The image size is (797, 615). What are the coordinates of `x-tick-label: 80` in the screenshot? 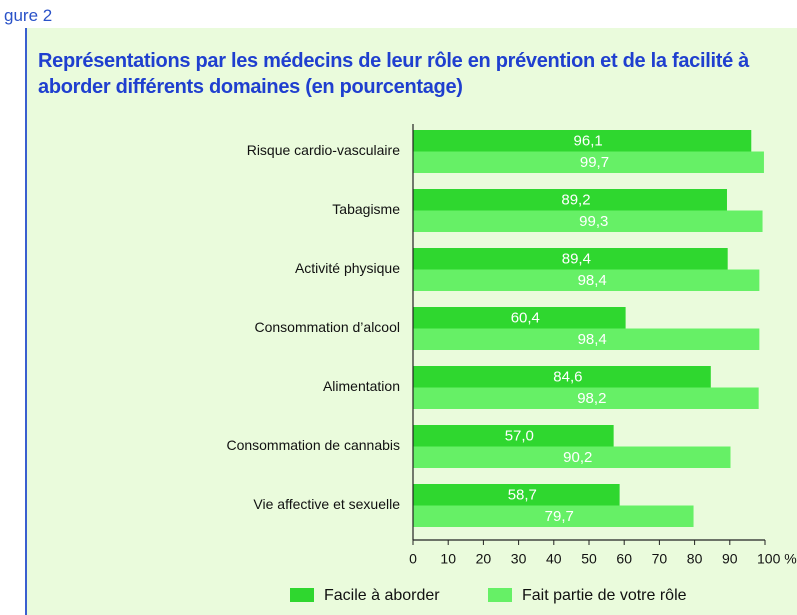 It's located at (695, 559).